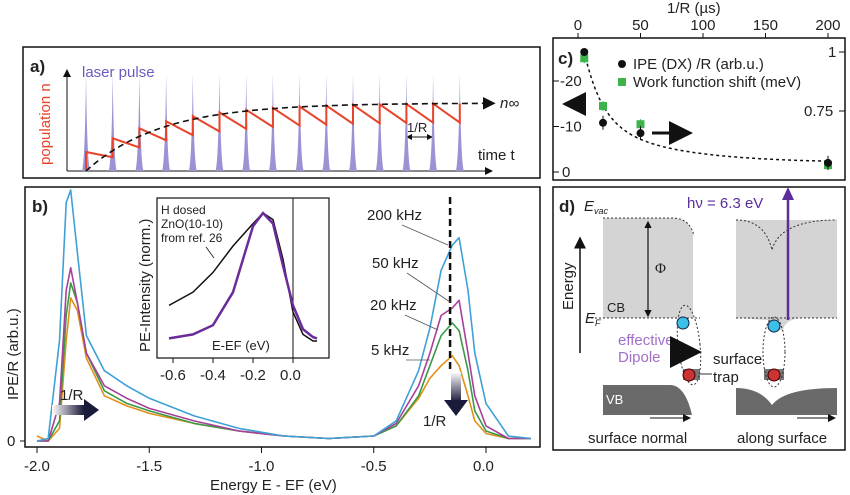  Describe the element at coordinates (737, 359) in the screenshot. I see `trap-label: surface` at that location.